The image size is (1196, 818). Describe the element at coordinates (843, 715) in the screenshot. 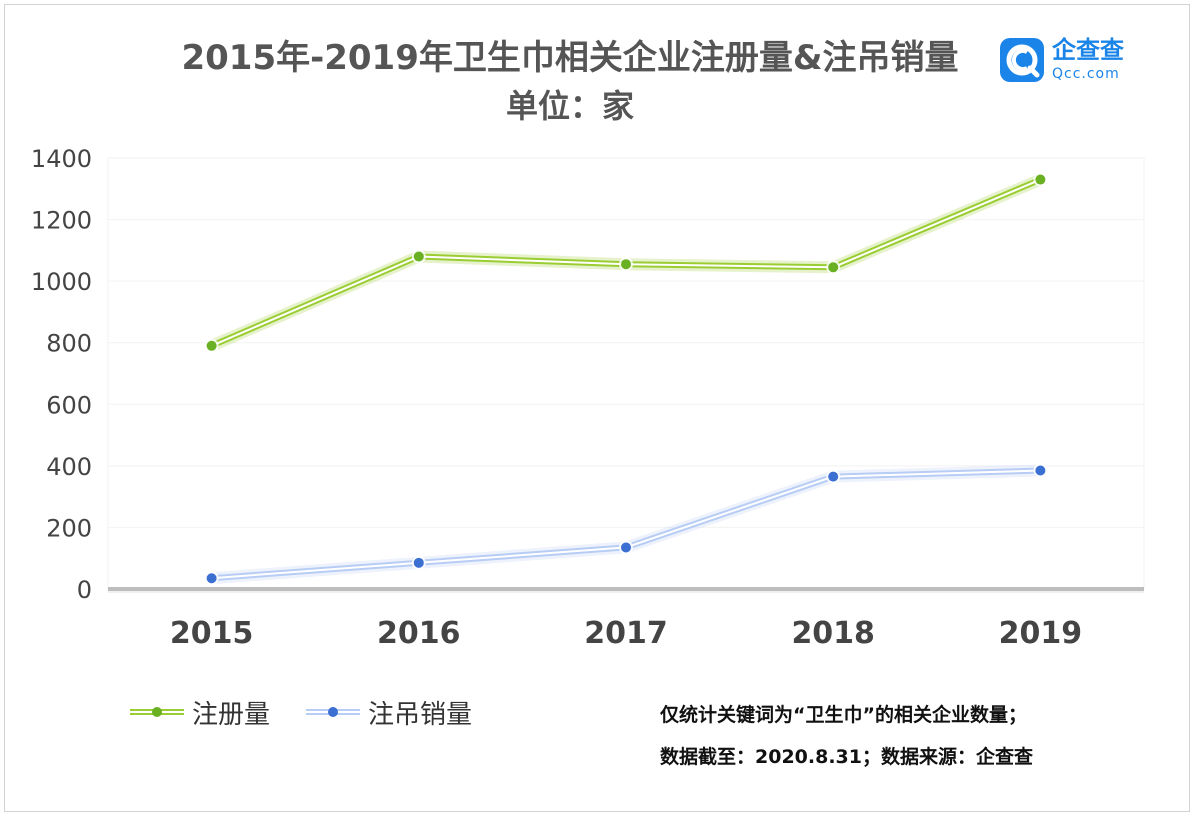

I see `footnote-scope: 仅统计关键词为“卫生巾”的相关企业数量；` at that location.